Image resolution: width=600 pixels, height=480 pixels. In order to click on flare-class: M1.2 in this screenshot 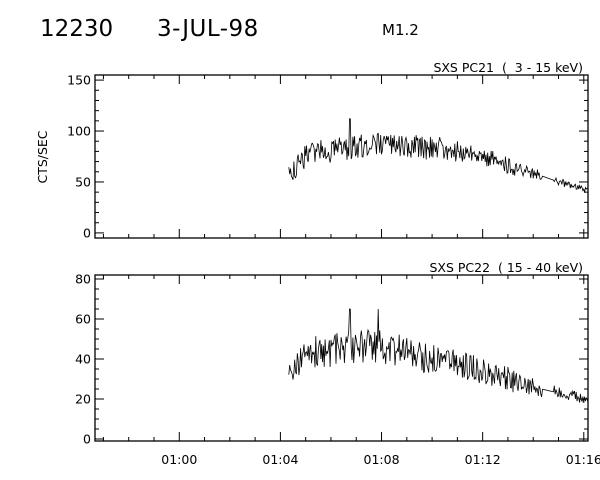, I will do `click(400, 30)`.